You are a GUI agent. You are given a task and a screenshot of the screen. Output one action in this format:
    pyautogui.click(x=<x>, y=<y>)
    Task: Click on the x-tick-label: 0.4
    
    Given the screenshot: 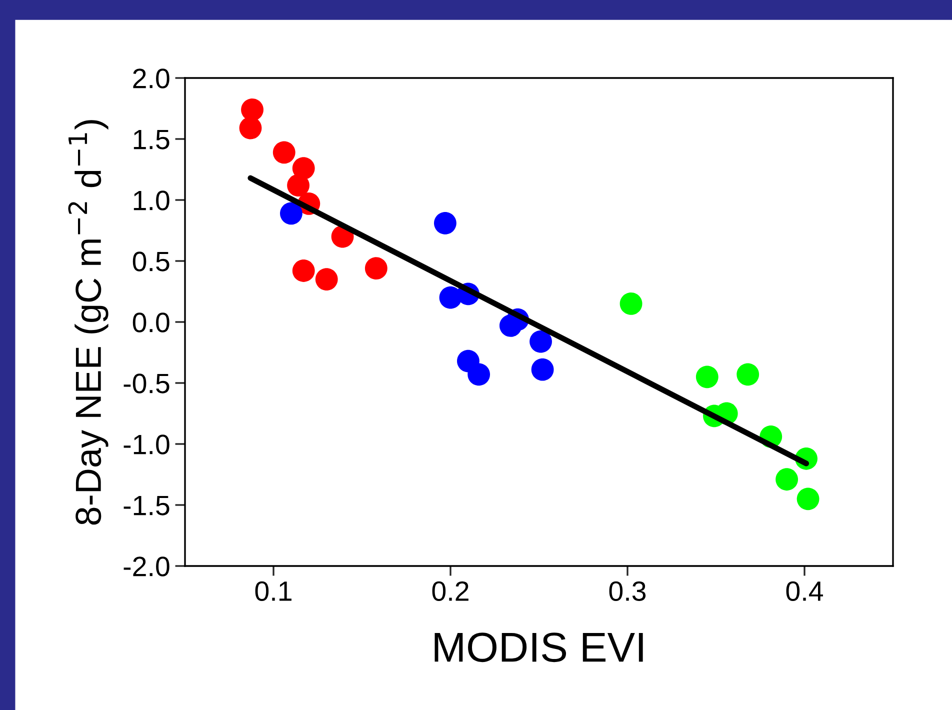 What is the action you would take?
    pyautogui.click(x=804, y=591)
    